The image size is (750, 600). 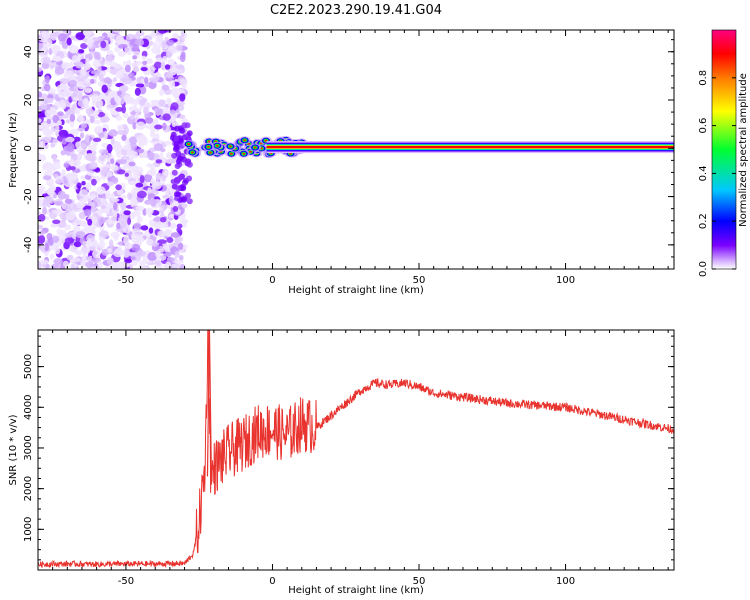 I want to click on y-tick-label: 1000, so click(x=28, y=529).